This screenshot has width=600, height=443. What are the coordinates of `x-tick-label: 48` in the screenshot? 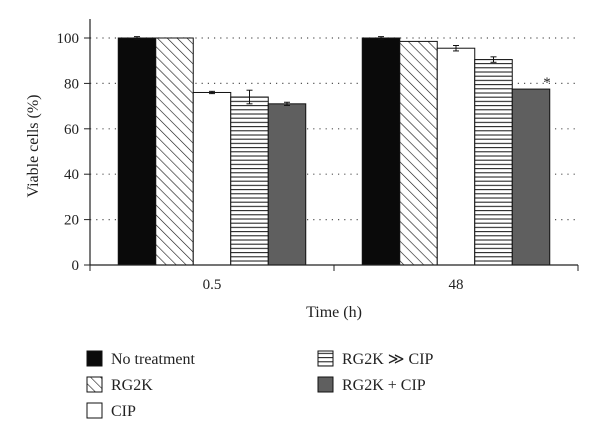 It's located at (456, 285).